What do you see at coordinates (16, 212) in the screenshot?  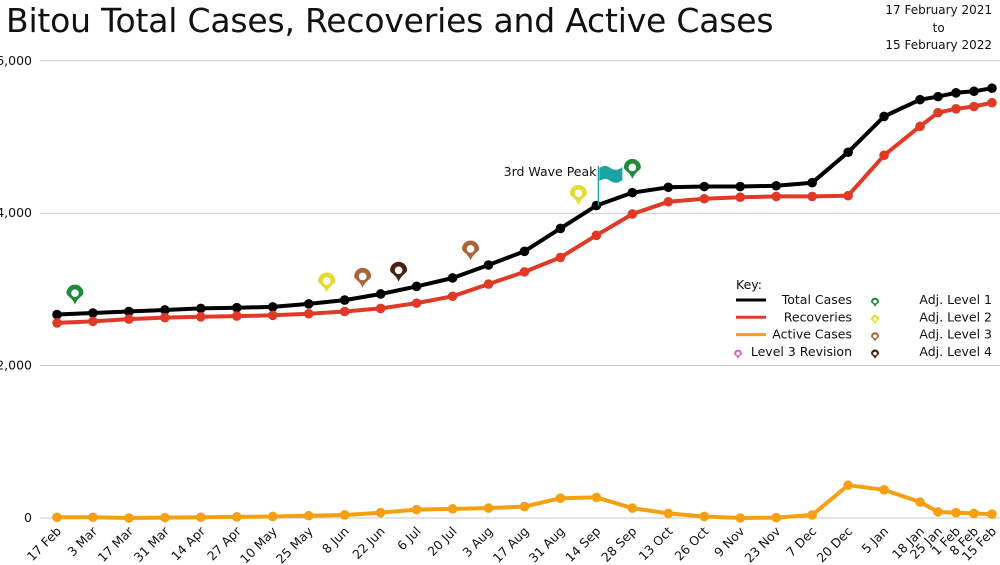 I see `y-tick-label: 4,000` at bounding box center [16, 212].